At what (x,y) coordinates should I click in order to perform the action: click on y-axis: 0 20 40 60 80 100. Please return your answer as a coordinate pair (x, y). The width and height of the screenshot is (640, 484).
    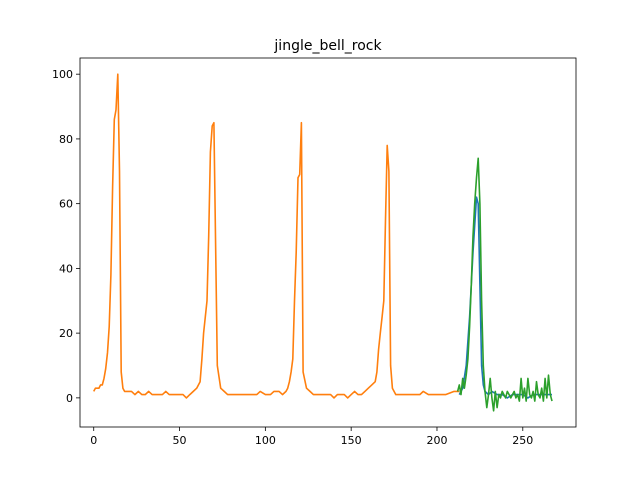
    Looking at the image, I should click on (66, 236).